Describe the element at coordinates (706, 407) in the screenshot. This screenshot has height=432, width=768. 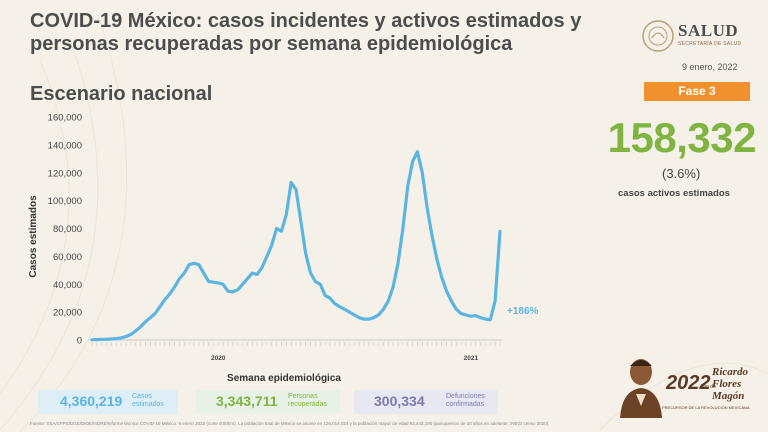
I see `brand-tagline: PRECURSOR DE LA REVOLUCIÓN MEXICANA` at that location.